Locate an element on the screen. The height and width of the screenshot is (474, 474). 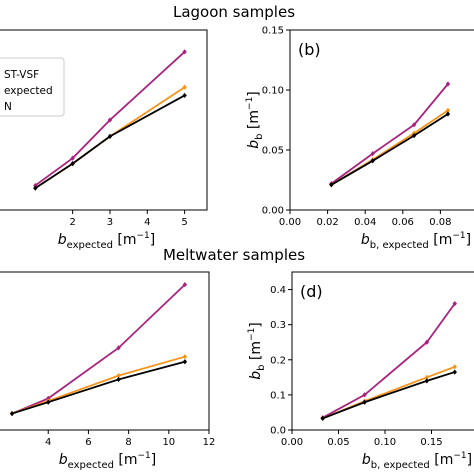
legend-entry: expected is located at coordinates (28, 91).